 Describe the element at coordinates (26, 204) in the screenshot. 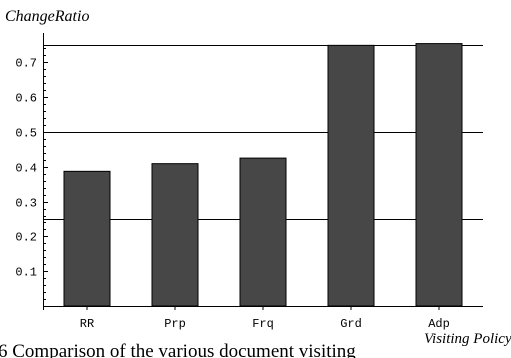

I see `y-tick-label: 0.3` at that location.